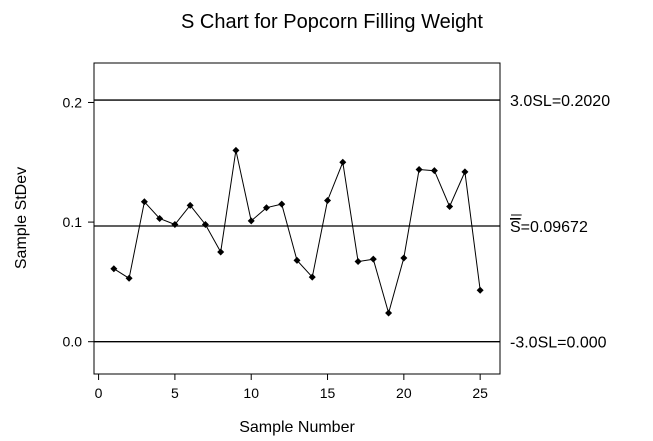  What do you see at coordinates (251, 393) in the screenshot?
I see `x-tick-label: 10` at bounding box center [251, 393].